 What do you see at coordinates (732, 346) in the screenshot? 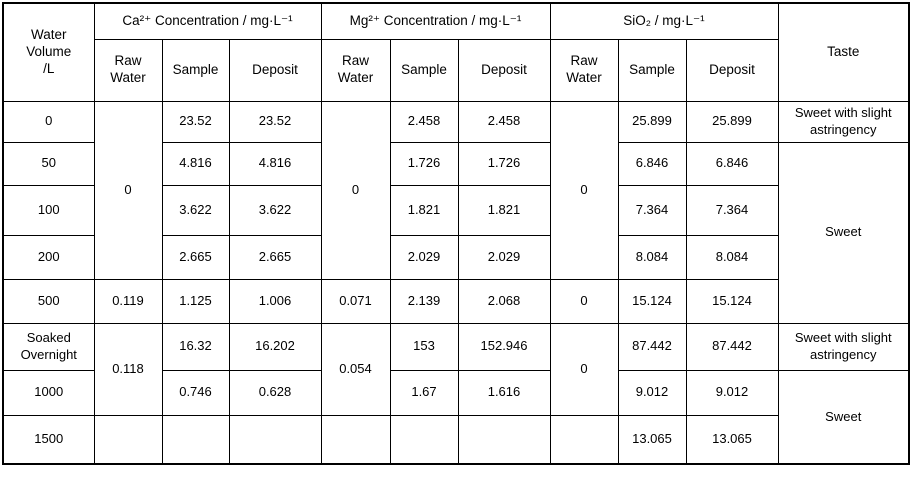
I see `cell-sio2-deposit-soaked: 87.442` at bounding box center [732, 346].